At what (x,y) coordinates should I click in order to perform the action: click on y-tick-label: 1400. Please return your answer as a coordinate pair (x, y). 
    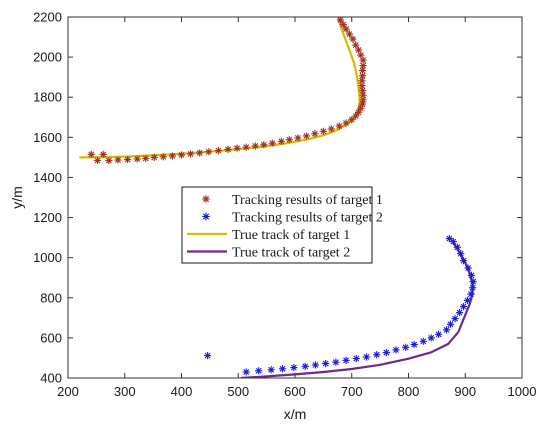
    Looking at the image, I should click on (47, 177).